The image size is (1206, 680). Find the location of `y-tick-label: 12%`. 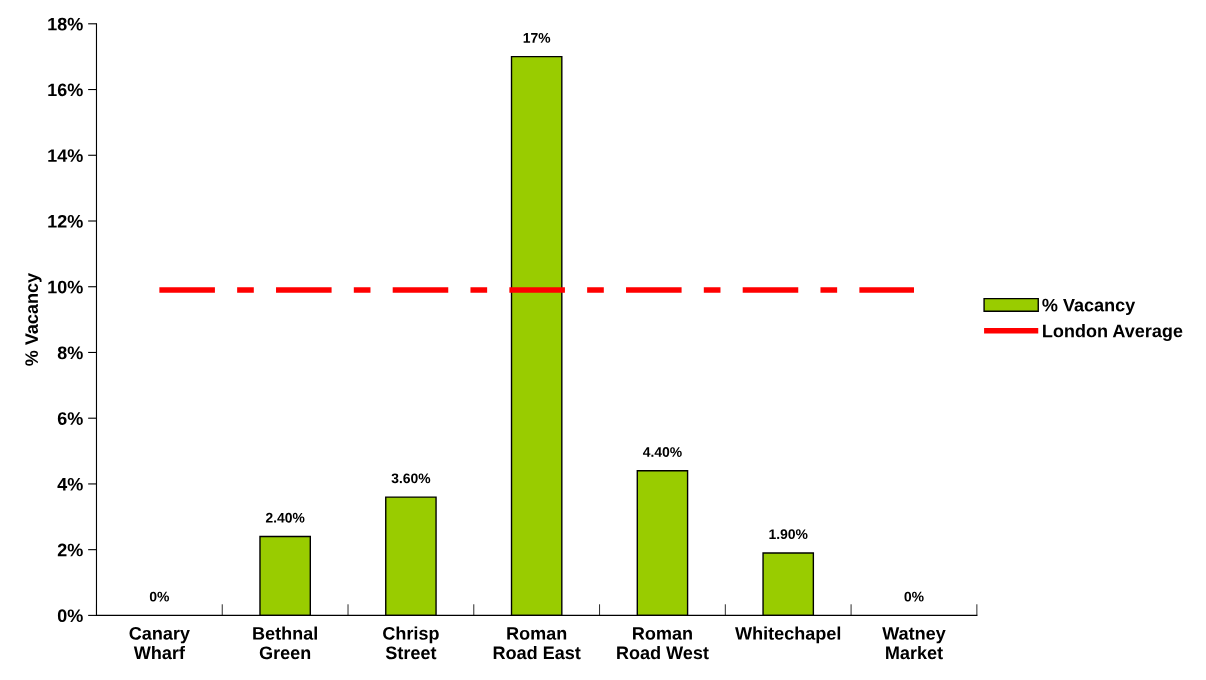

y-tick-label: 12% is located at coordinates (65, 221).